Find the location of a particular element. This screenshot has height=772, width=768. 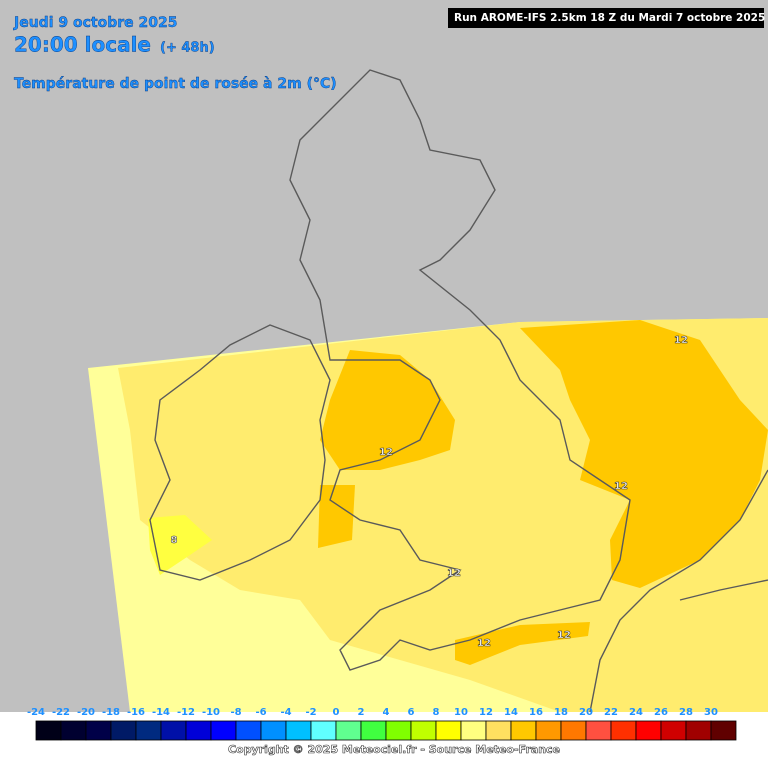

colorbar-label: 8 is located at coordinates (436, 712).